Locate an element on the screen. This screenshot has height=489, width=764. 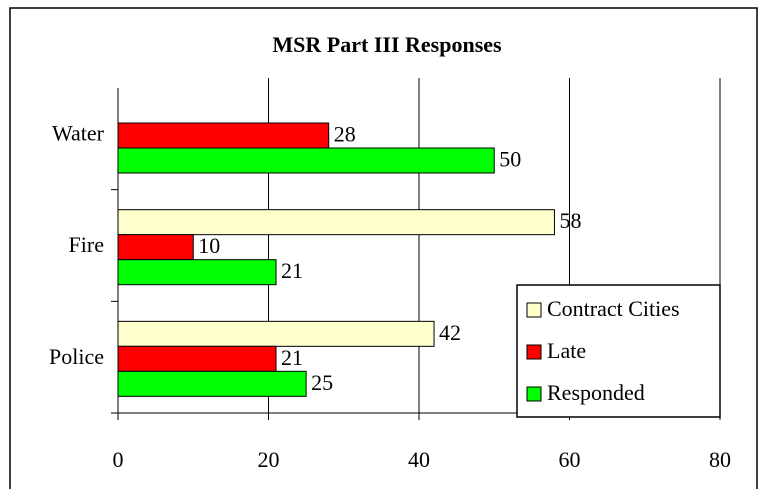
data-label: 28 is located at coordinates (345, 134).